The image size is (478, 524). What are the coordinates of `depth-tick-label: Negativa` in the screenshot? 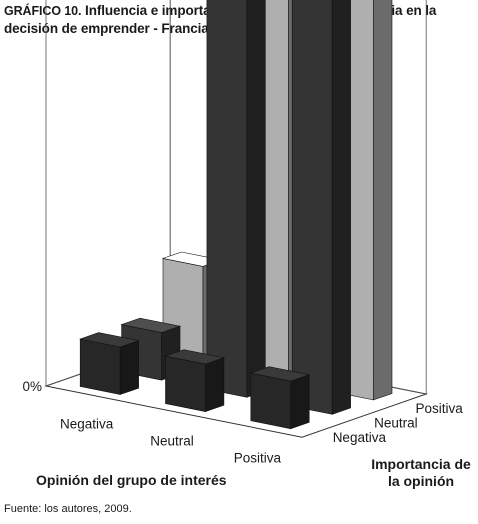 It's located at (360, 437).